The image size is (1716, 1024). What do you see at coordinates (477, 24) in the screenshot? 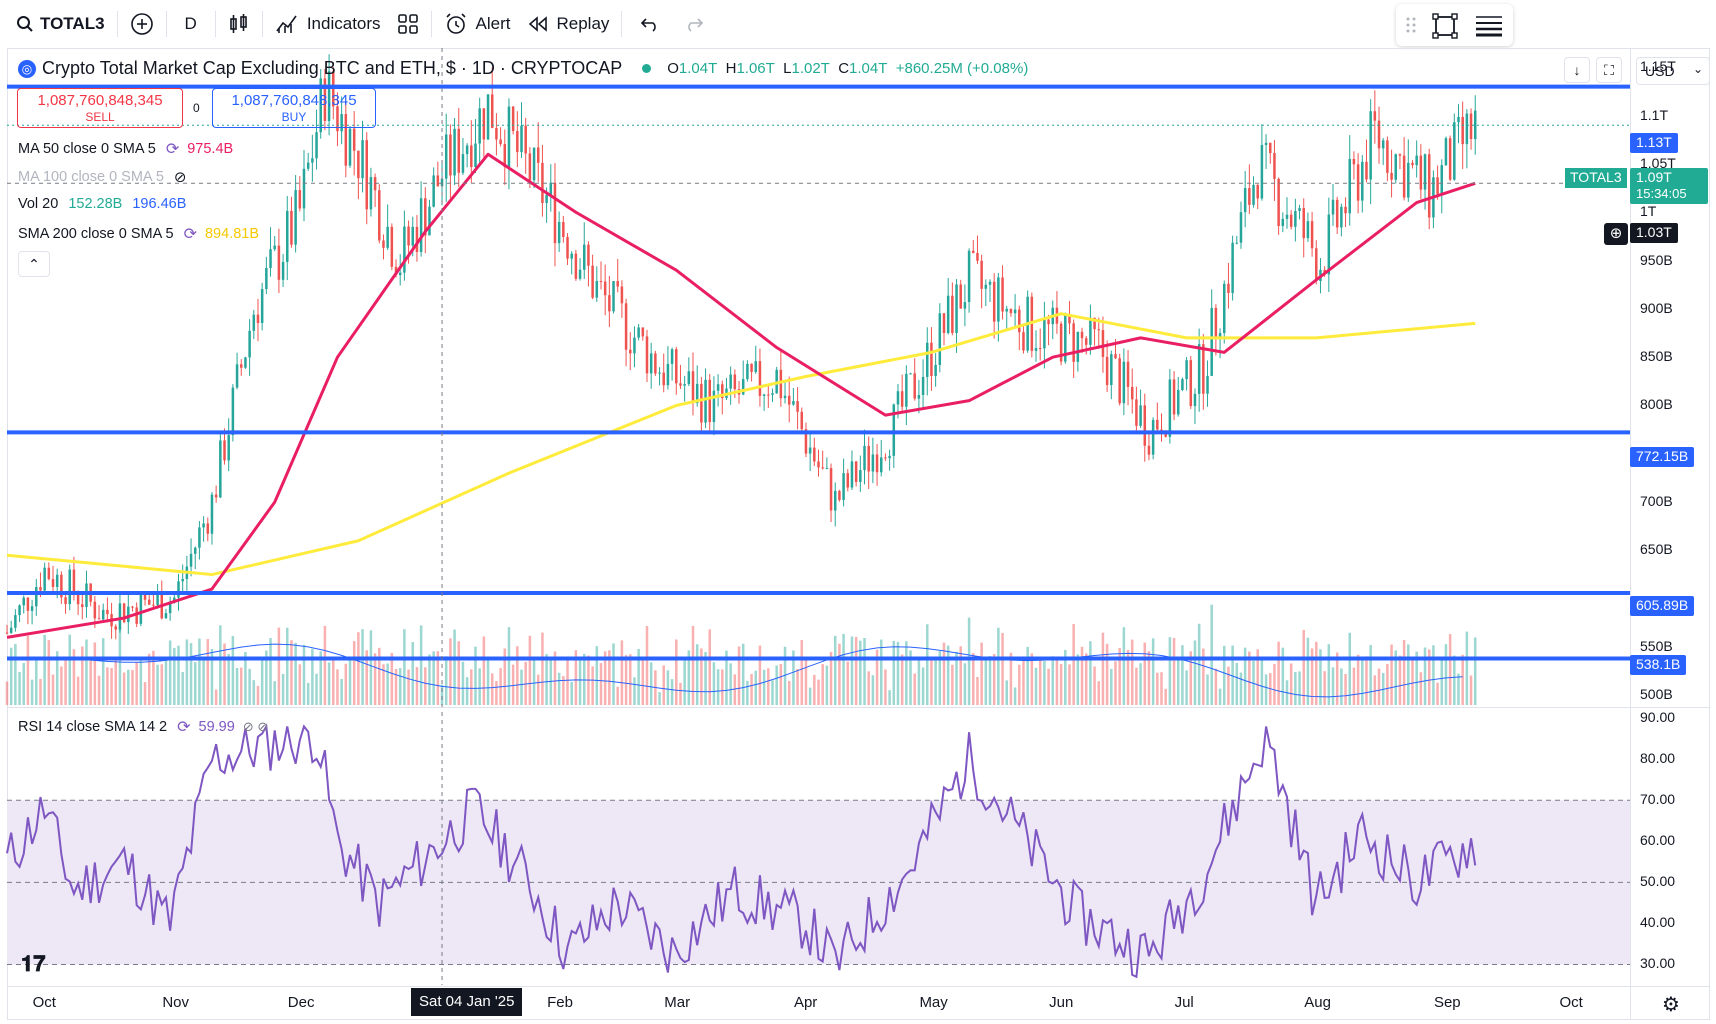
I see `alert-button: Alert` at bounding box center [477, 24].